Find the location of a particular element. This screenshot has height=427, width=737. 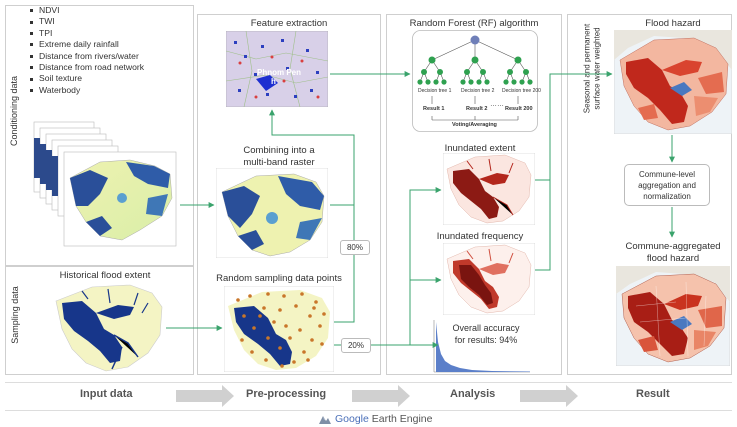

cond-item-ndvi: NDVI is located at coordinates (87, 10).